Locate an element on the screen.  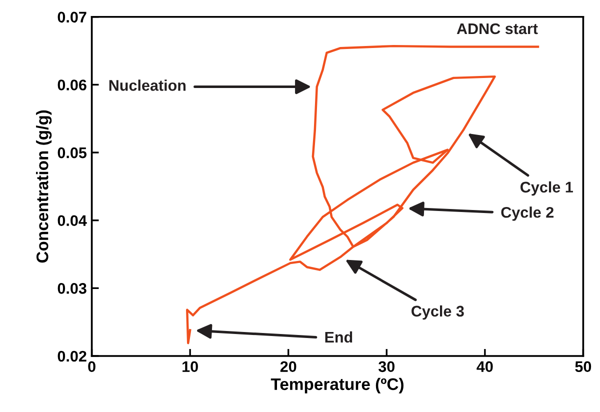
y-tick-label: 0.06 is located at coordinates (72, 85).